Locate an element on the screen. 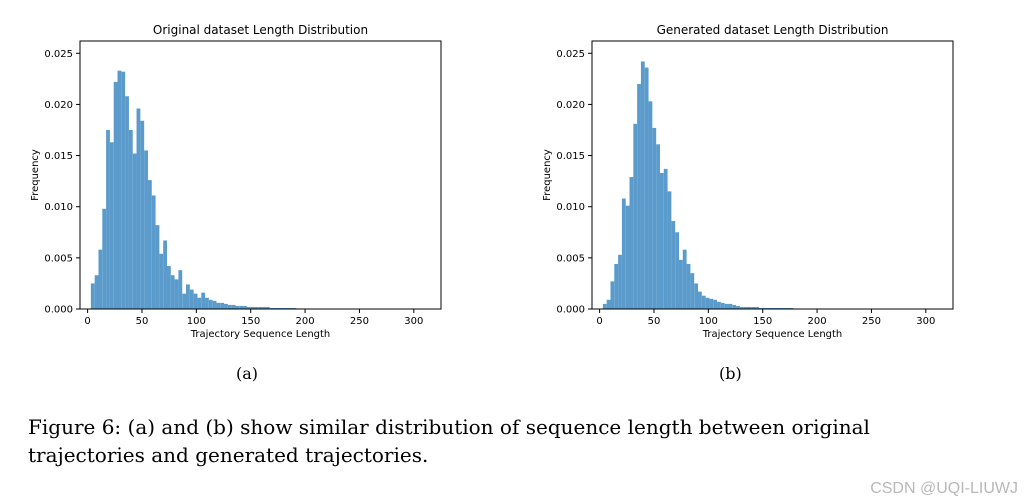  x-tick-label: 0 is located at coordinates (87, 321).